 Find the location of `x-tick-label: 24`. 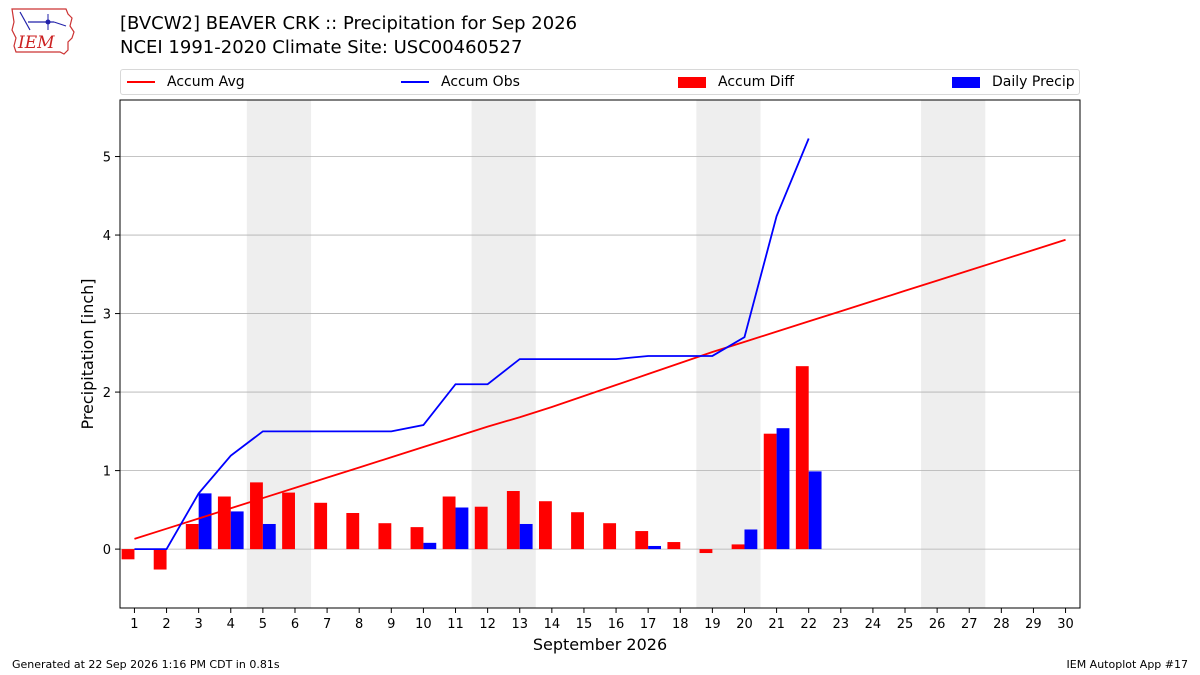

x-tick-label: 24 is located at coordinates (873, 624).